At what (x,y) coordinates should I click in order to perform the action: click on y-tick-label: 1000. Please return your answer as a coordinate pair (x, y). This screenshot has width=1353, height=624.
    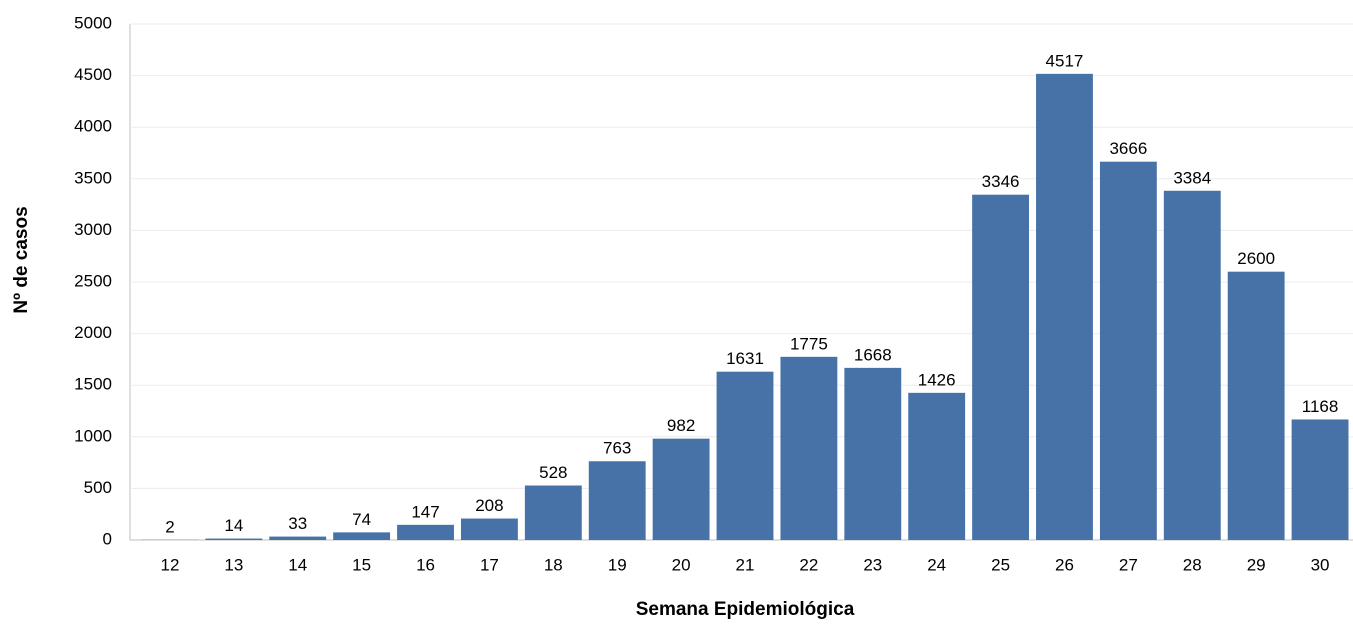
    Looking at the image, I should click on (93, 435).